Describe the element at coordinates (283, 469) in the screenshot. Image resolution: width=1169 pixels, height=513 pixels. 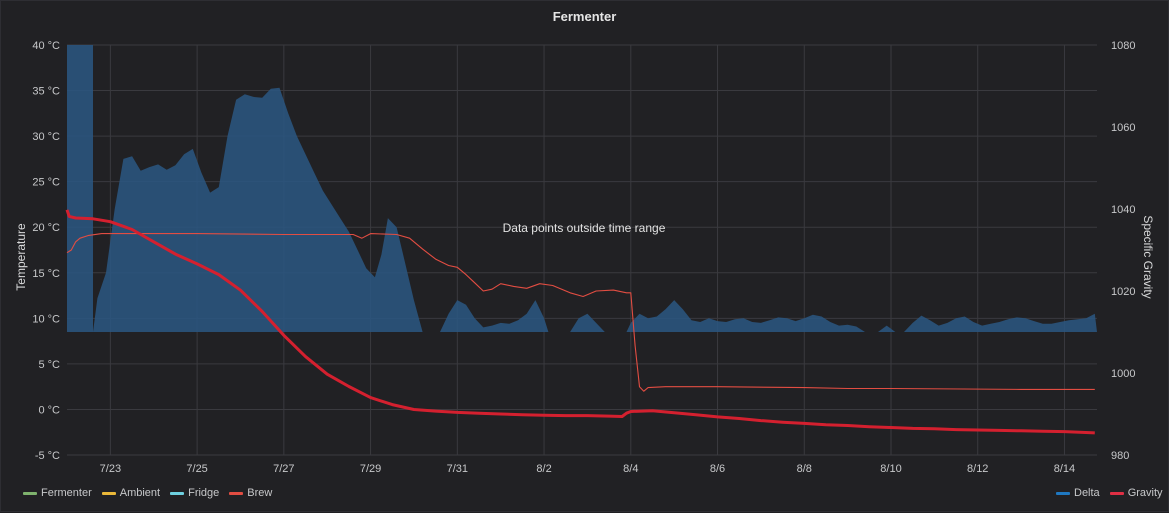
I see `x-tick-label: 7/27` at that location.